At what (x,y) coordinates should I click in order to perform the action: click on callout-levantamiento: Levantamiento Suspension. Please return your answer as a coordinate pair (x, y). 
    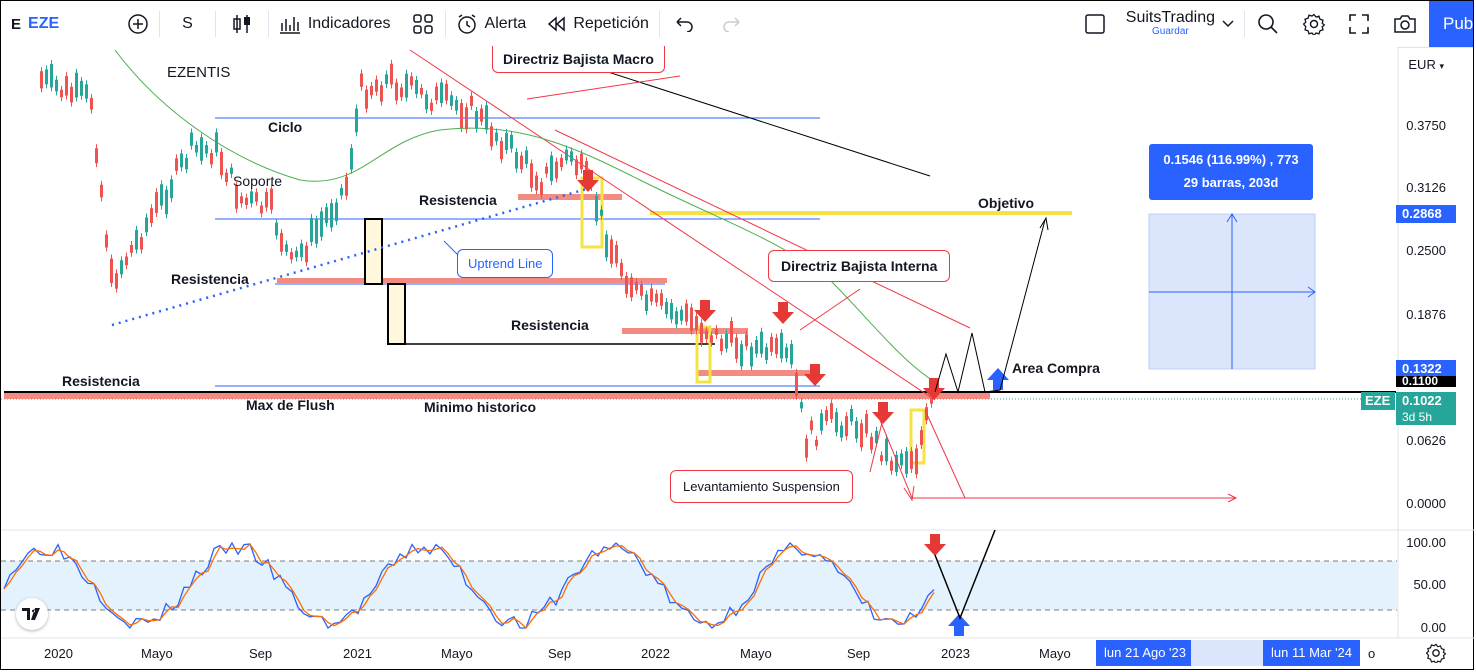
    Looking at the image, I should click on (761, 486).